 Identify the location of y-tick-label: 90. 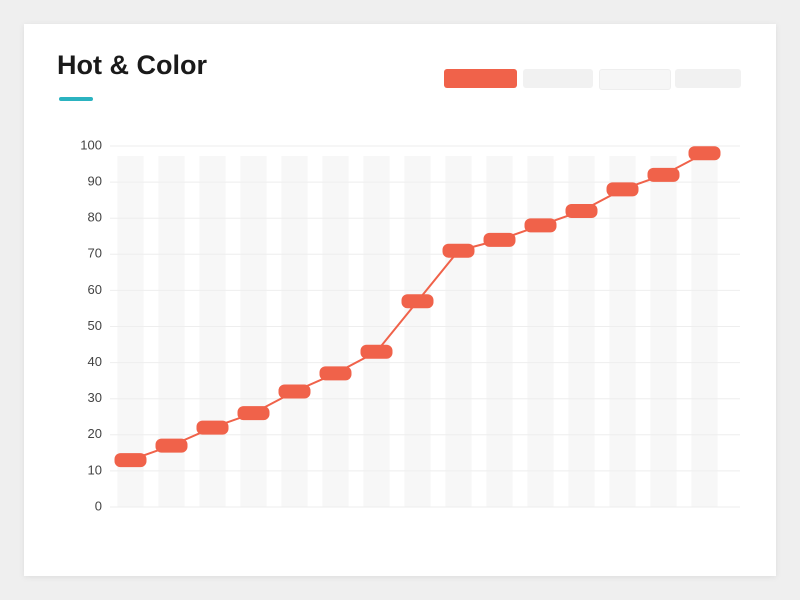
(95, 181).